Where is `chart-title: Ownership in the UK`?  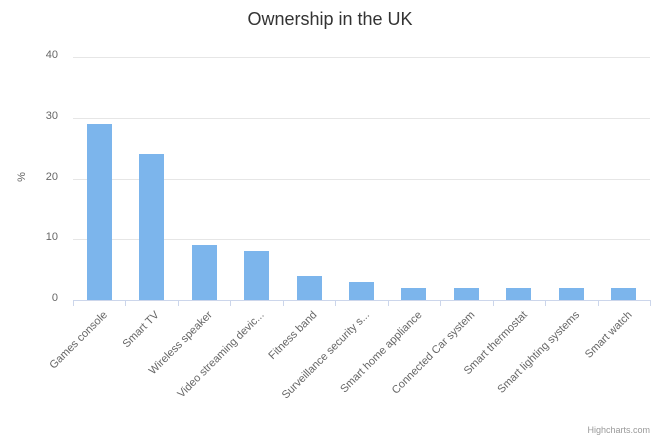 chart-title: Ownership in the UK is located at coordinates (330, 19).